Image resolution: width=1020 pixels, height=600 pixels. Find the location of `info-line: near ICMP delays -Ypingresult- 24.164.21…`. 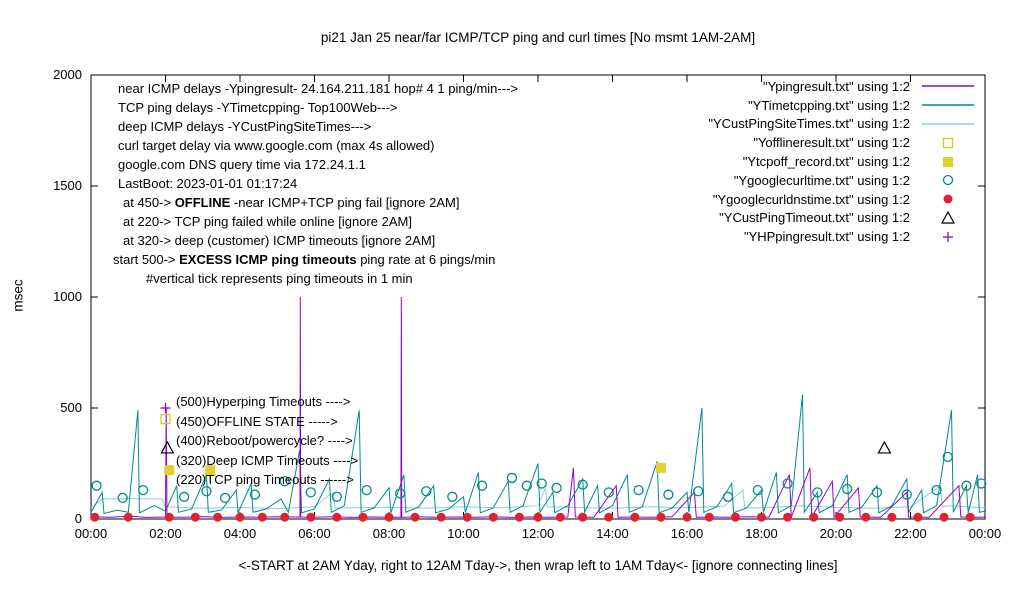

info-line: near ICMP delays -Ypingresult- 24.164.21… is located at coordinates (318, 88).